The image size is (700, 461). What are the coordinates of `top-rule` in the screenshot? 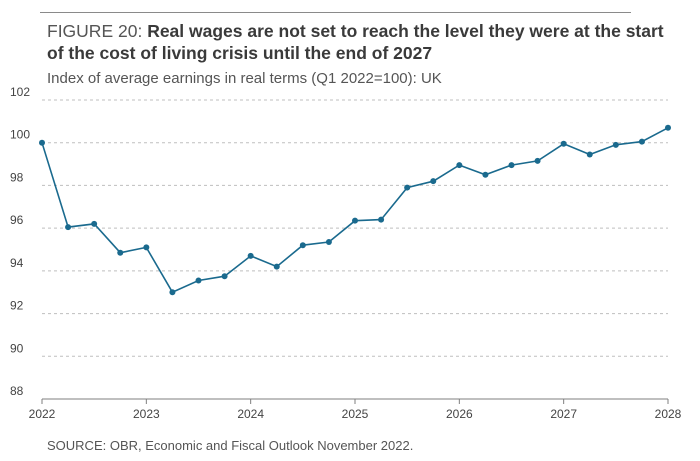 It's located at (335, 12).